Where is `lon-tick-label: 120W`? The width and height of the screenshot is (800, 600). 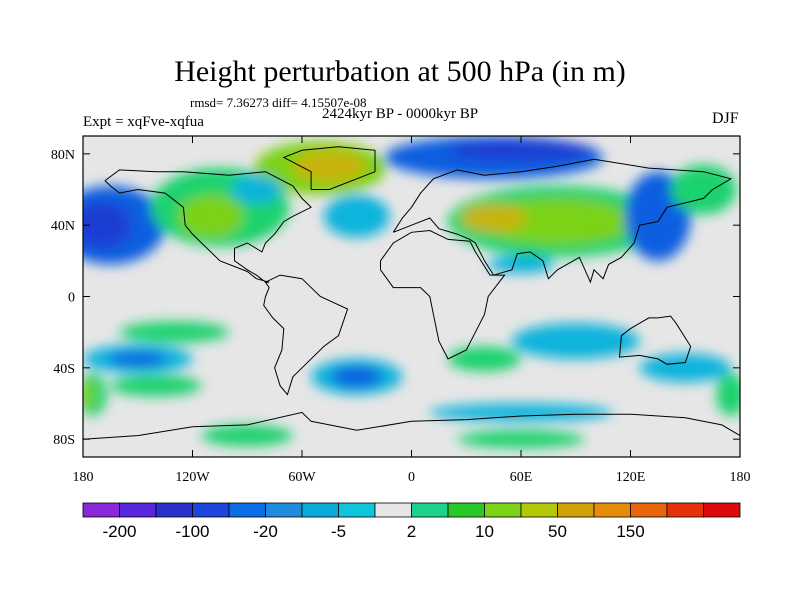 lon-tick-label: 120W is located at coordinates (192, 477).